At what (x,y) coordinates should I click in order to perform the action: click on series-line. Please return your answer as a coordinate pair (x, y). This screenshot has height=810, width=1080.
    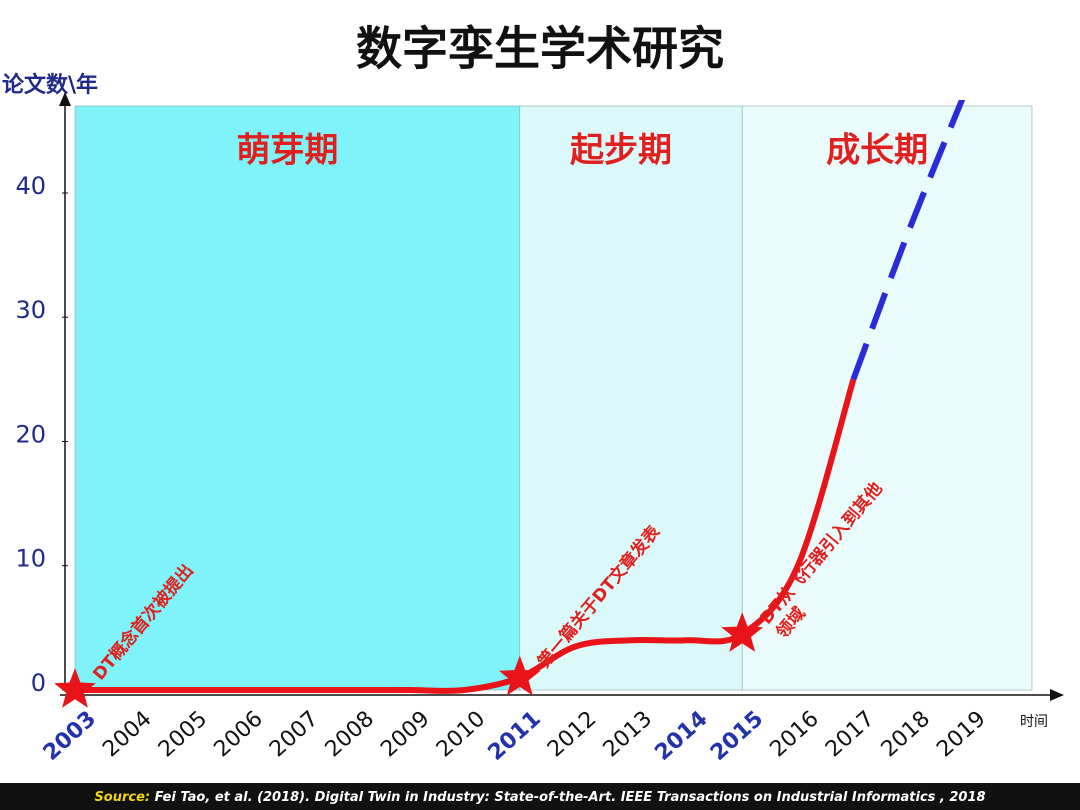
    Looking at the image, I should click on (908, 240).